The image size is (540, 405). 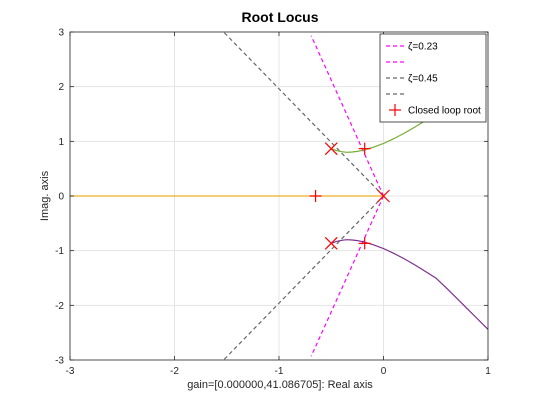 I want to click on legend-entry-closed-loop-root: Closed loop root, so click(x=435, y=110).